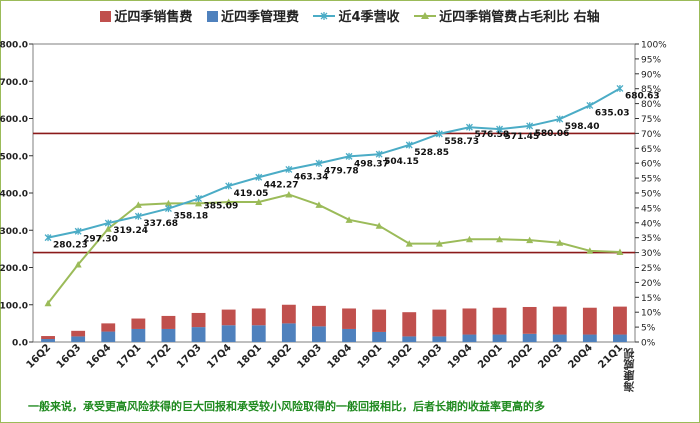 This screenshot has width=700, height=423. What do you see at coordinates (651, 165) in the screenshot?
I see `right-axis-tick-label: 60%` at bounding box center [651, 165].